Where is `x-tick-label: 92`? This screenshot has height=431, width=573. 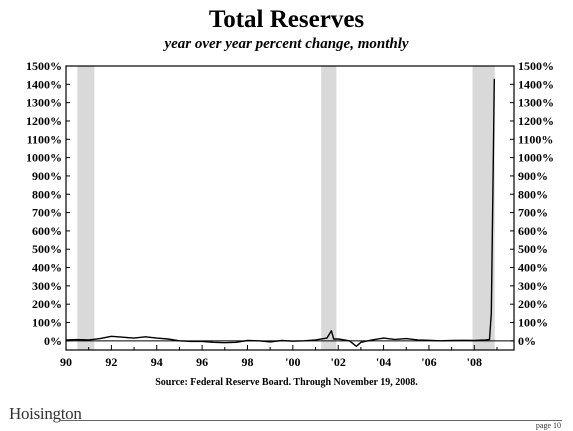
x-tick-label: 92 is located at coordinates (111, 362).